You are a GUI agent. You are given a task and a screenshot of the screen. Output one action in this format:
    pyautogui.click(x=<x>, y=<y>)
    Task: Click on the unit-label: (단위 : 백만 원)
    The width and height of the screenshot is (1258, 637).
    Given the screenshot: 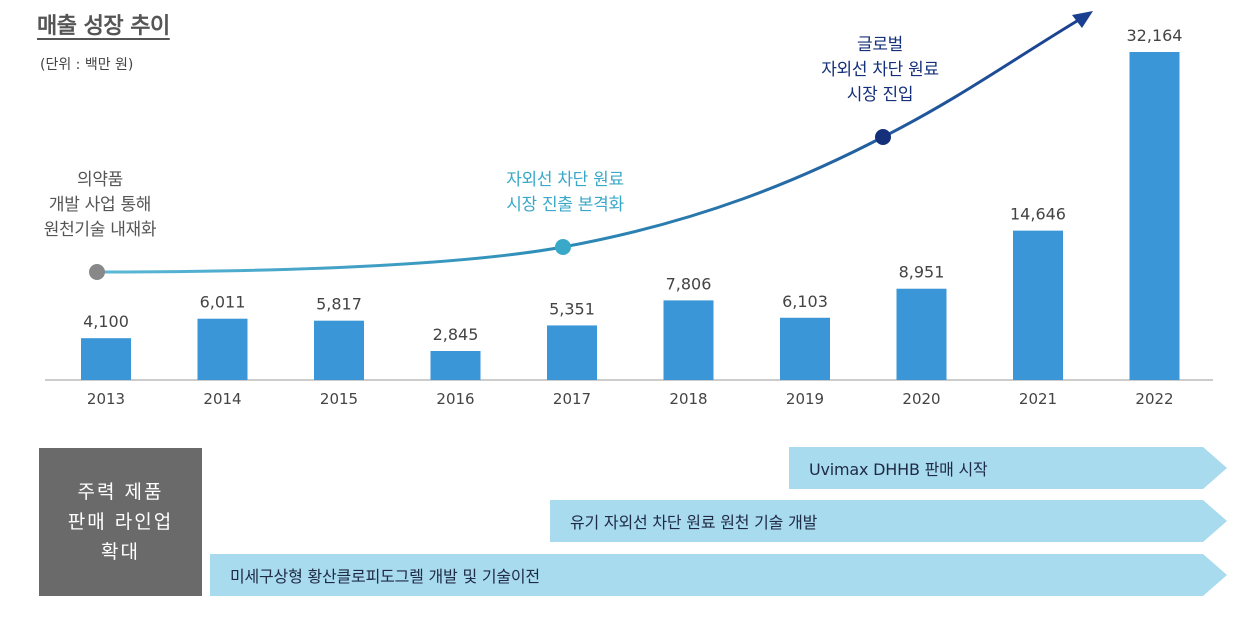 What is the action you would take?
    pyautogui.click(x=87, y=65)
    